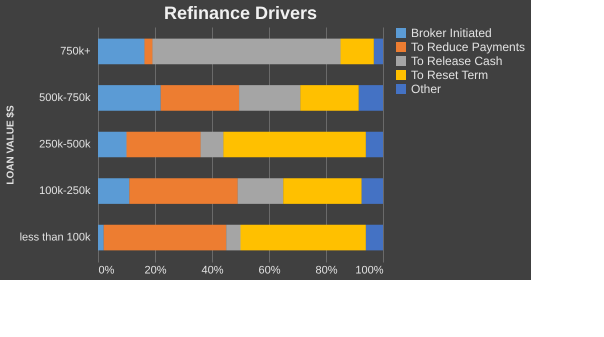  I want to click on y-tick-label: 100k-250k, so click(65, 191).